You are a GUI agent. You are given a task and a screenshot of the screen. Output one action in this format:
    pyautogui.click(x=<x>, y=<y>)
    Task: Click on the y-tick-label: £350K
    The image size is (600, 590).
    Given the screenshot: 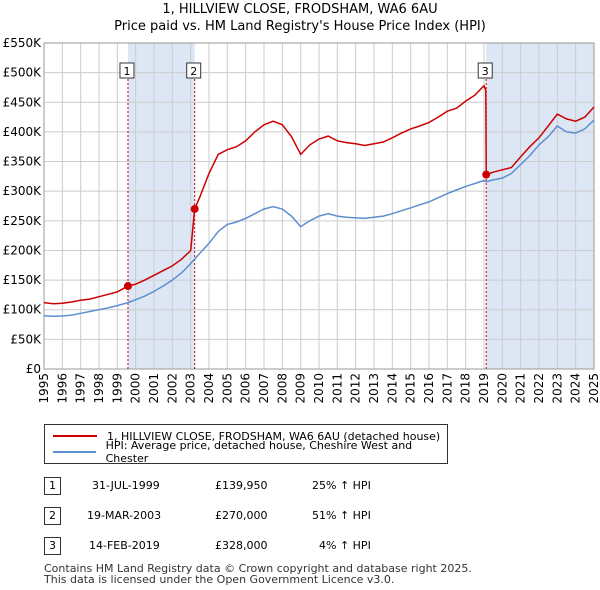 What is the action you would take?
    pyautogui.click(x=23, y=162)
    